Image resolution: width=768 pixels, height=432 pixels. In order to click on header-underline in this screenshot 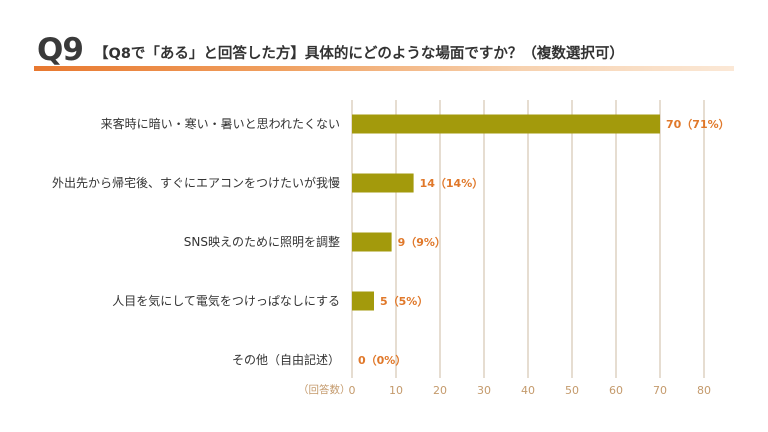, I will do `click(384, 68)`.